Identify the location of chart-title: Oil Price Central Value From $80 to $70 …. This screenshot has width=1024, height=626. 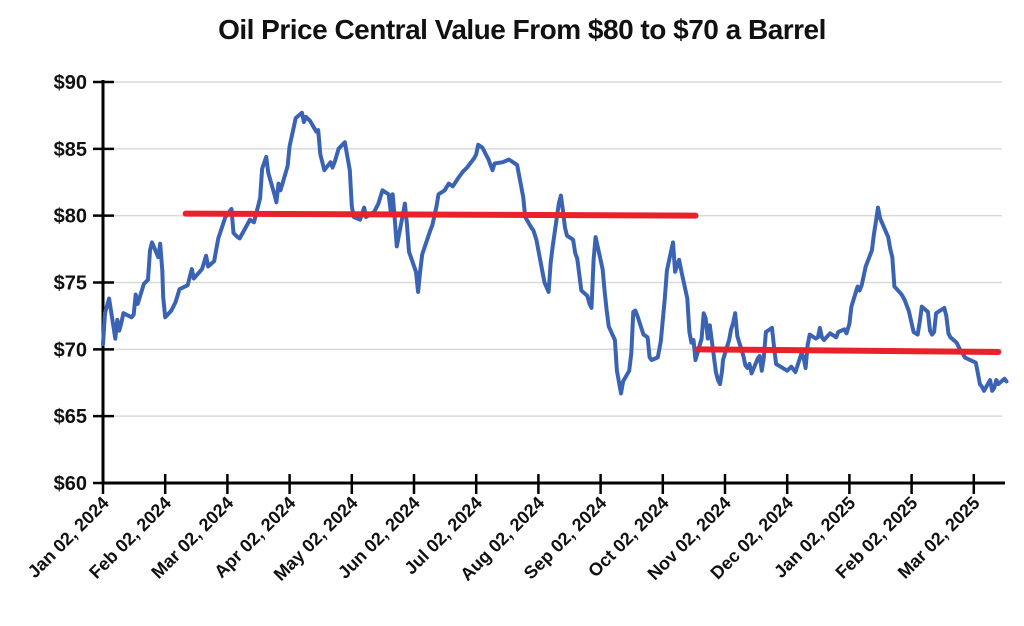
(522, 29).